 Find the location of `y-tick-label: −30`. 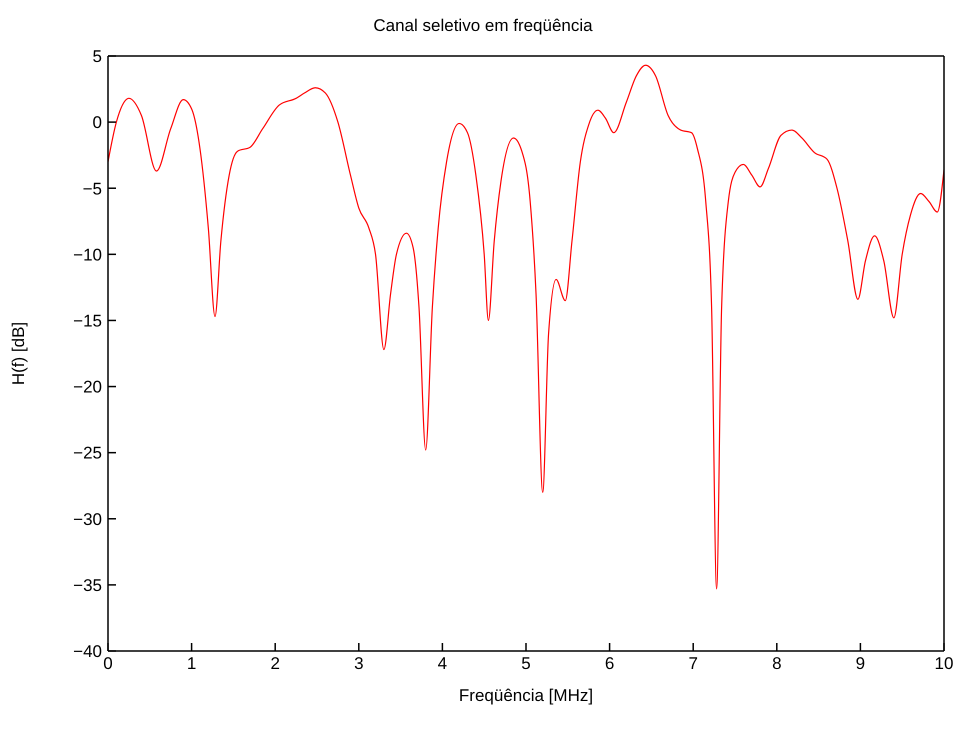

y-tick-label: −30 is located at coordinates (87, 519).